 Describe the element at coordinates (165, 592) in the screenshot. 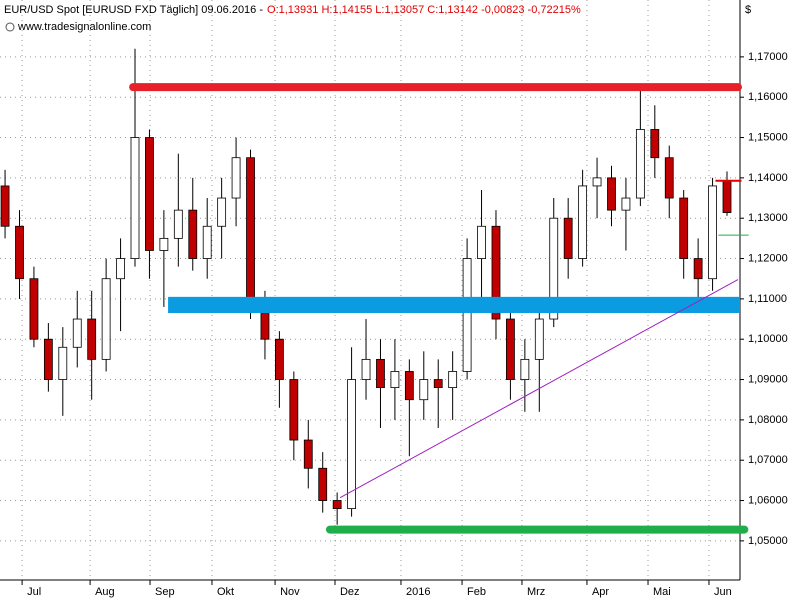

I see `x-tick-label: Sep` at that location.